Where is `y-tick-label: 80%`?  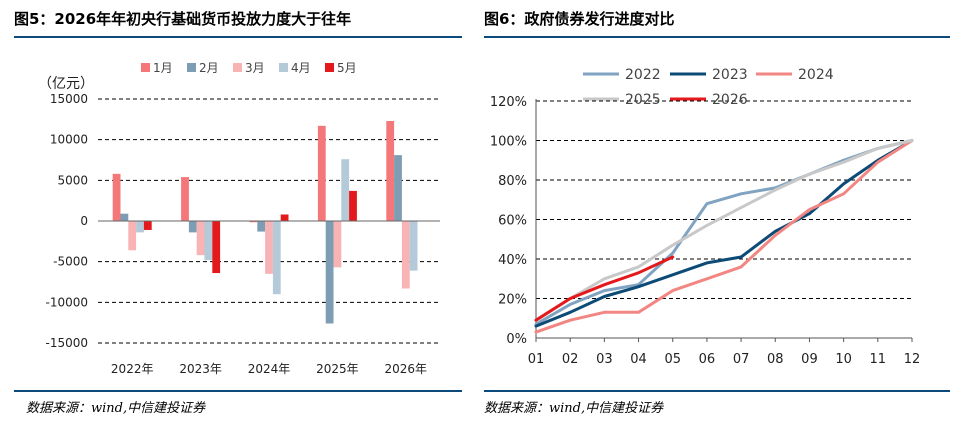 y-tick-label: 80% is located at coordinates (512, 181).